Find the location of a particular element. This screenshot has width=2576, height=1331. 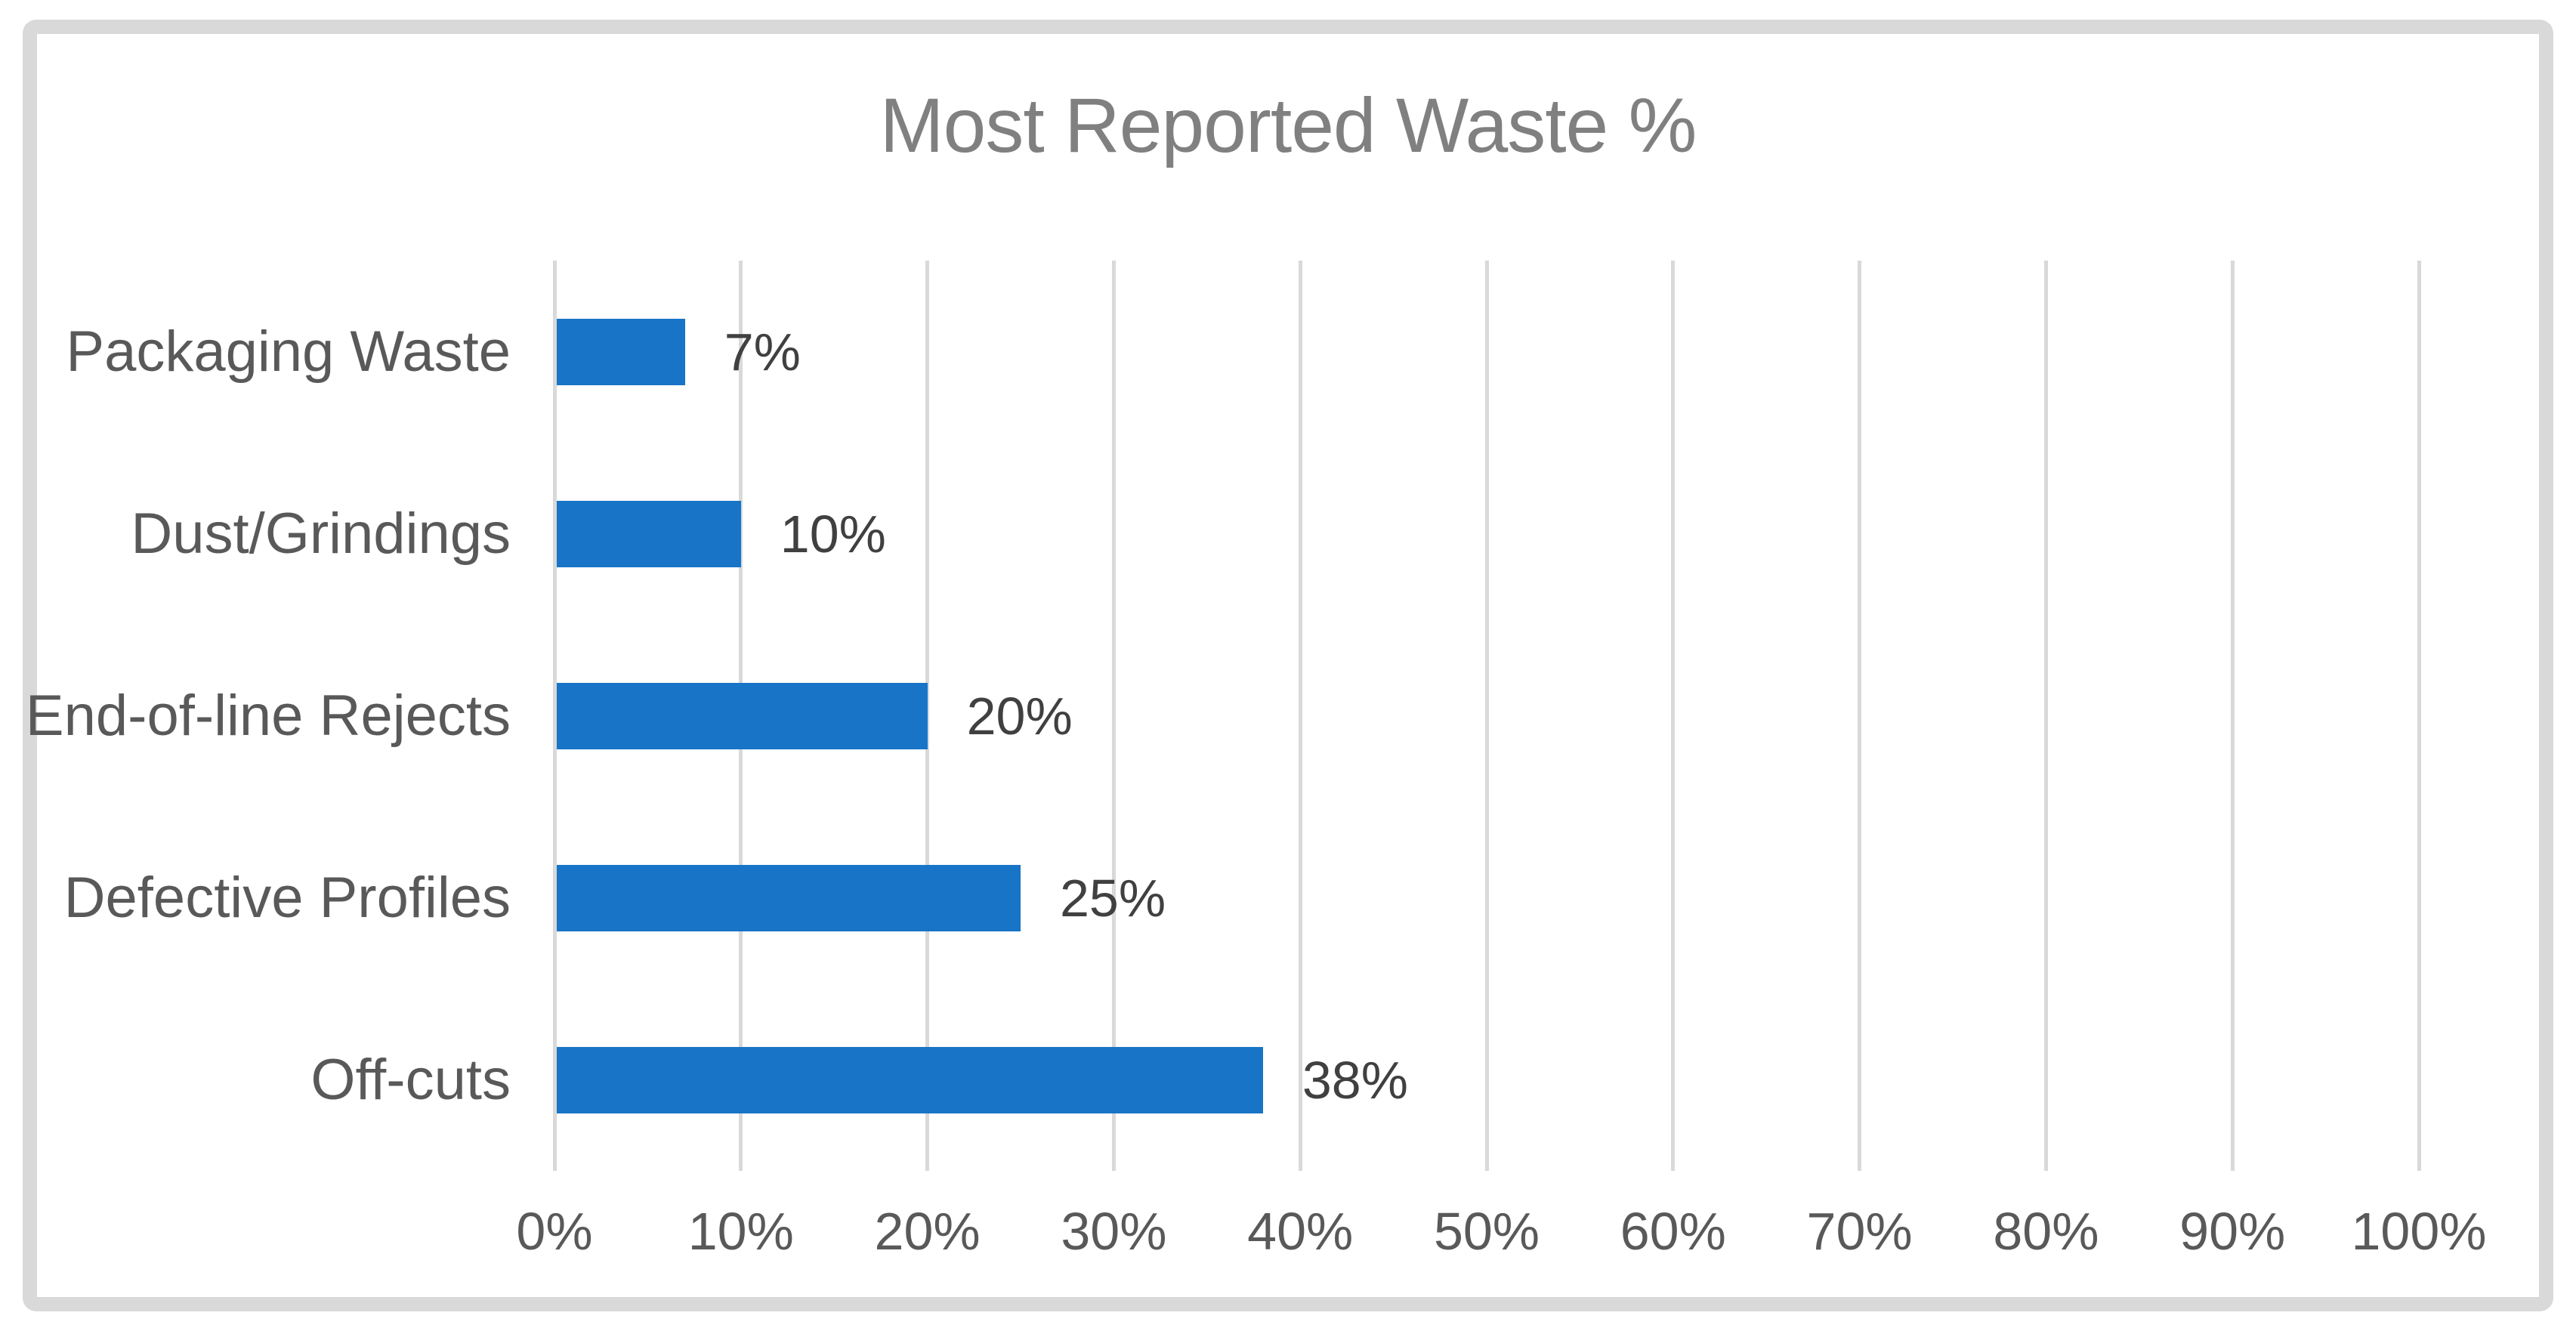

x-axis-tick-label: 40% is located at coordinates (1300, 1231).